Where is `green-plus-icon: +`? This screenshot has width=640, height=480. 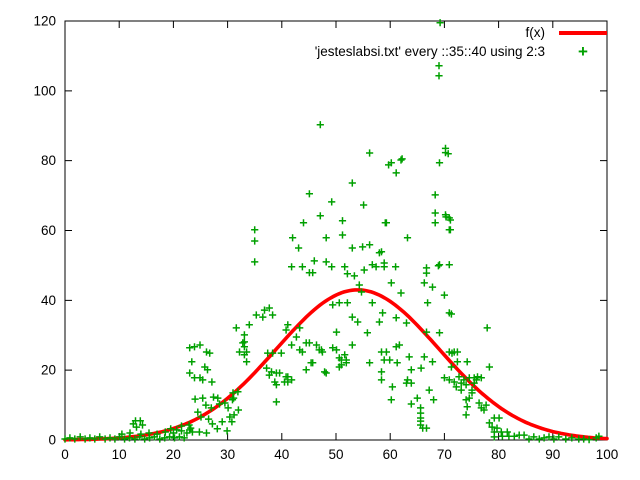 green-plus-icon: + is located at coordinates (583, 51).